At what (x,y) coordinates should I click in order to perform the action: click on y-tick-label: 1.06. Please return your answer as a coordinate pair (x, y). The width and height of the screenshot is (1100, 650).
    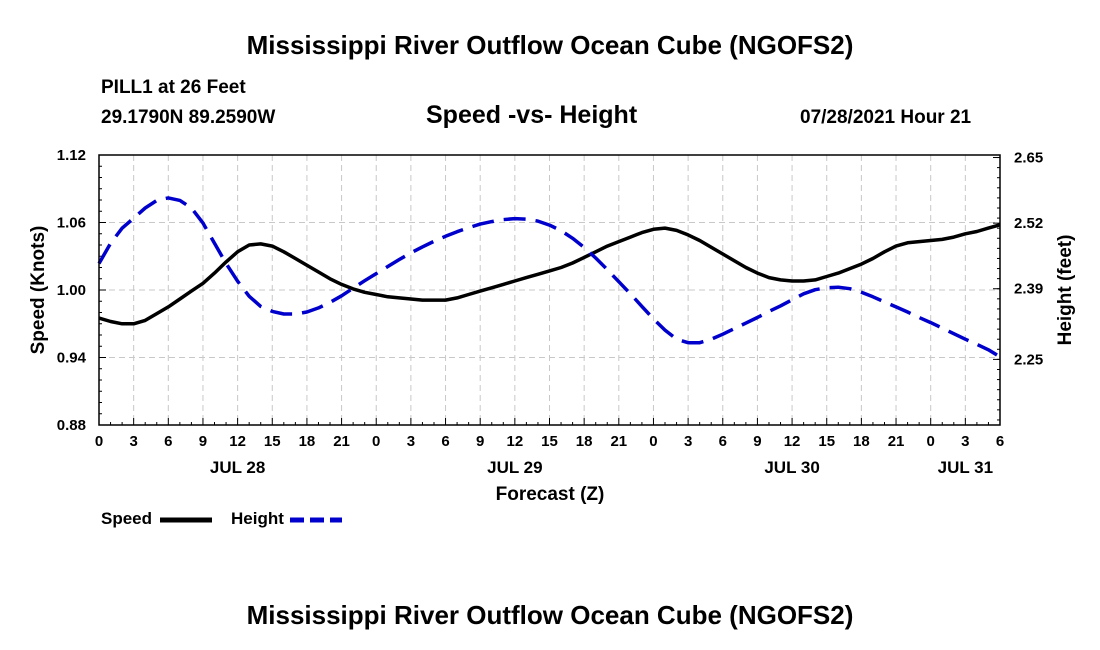
    Looking at the image, I should click on (71, 223).